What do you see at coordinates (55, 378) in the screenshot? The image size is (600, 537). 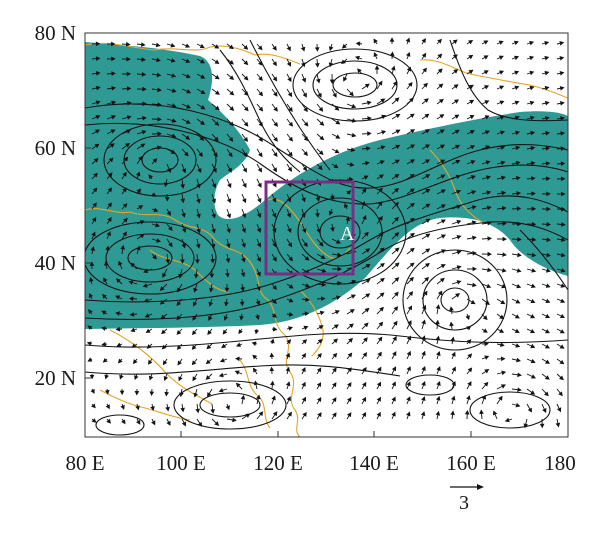 I see `lat-label: 20 N` at bounding box center [55, 378].